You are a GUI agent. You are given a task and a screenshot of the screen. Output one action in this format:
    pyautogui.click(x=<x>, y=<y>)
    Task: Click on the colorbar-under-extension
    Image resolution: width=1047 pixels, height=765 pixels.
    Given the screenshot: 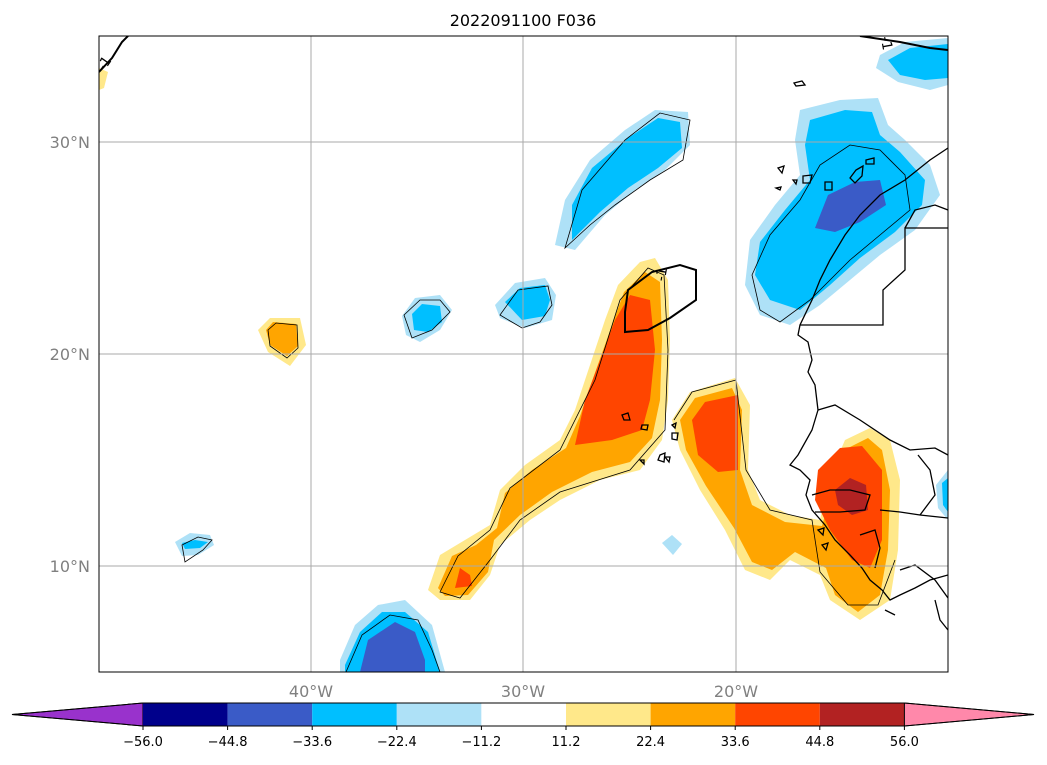 What is the action you would take?
    pyautogui.click(x=77, y=714)
    